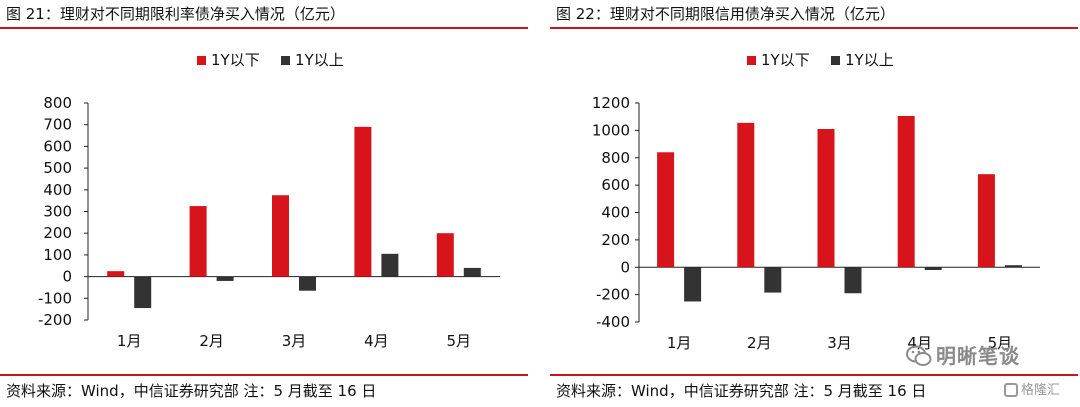 This screenshot has width=1080, height=407. I want to click on watermark: 明晰笔谈, so click(991, 357).